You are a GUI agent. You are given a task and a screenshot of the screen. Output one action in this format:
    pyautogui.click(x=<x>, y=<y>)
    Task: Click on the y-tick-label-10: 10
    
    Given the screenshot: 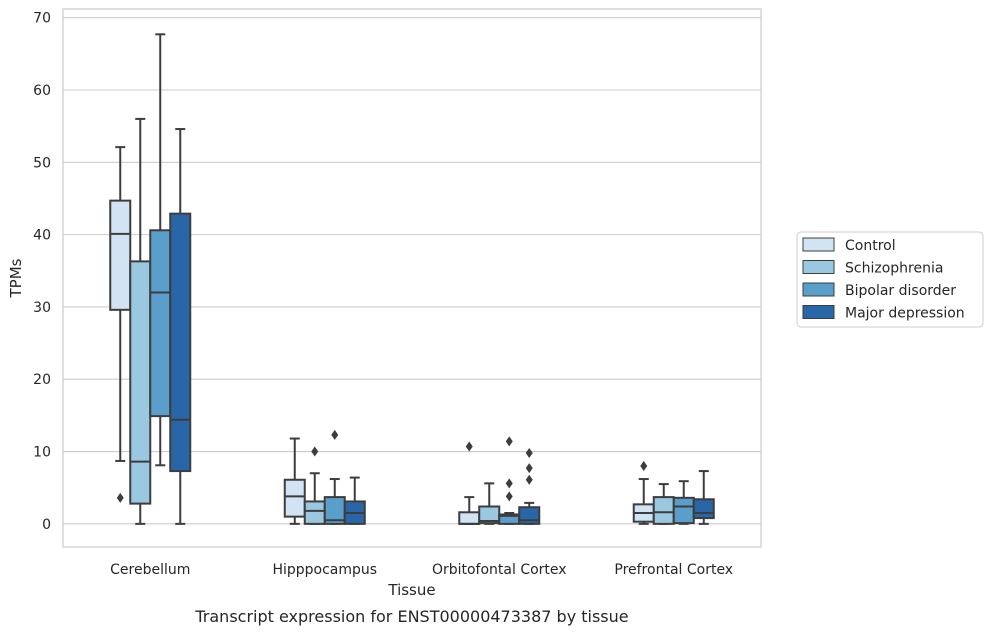 What is the action you would take?
    pyautogui.click(x=42, y=453)
    